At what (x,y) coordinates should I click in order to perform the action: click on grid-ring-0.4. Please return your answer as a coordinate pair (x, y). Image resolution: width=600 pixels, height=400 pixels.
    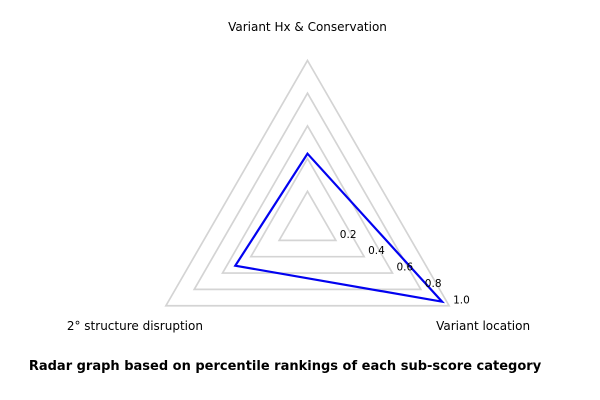
    Looking at the image, I should click on (307, 207).